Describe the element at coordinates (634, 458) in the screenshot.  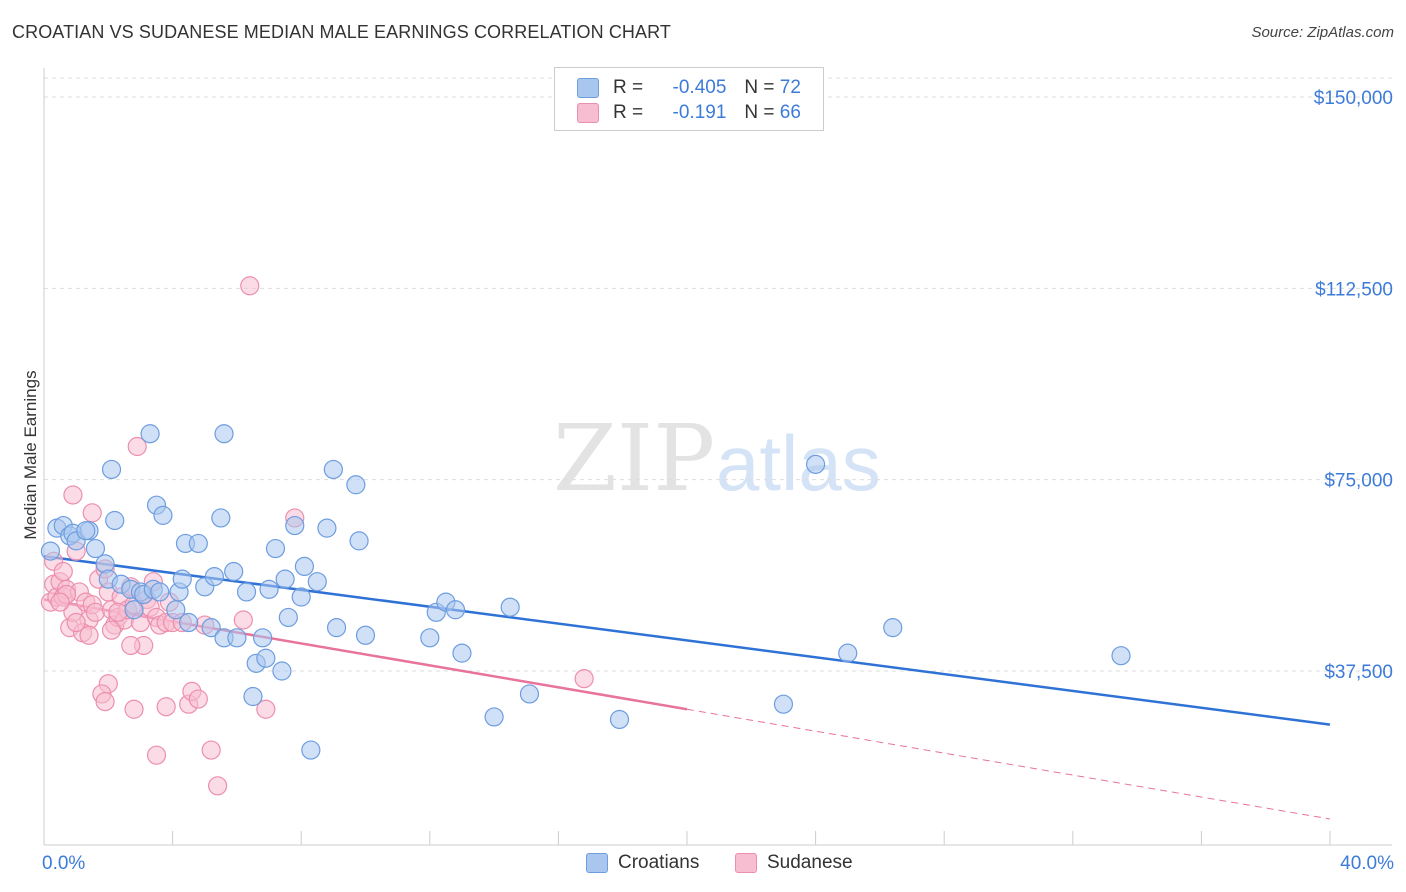
I see `watermark-zip: ZIP` at that location.